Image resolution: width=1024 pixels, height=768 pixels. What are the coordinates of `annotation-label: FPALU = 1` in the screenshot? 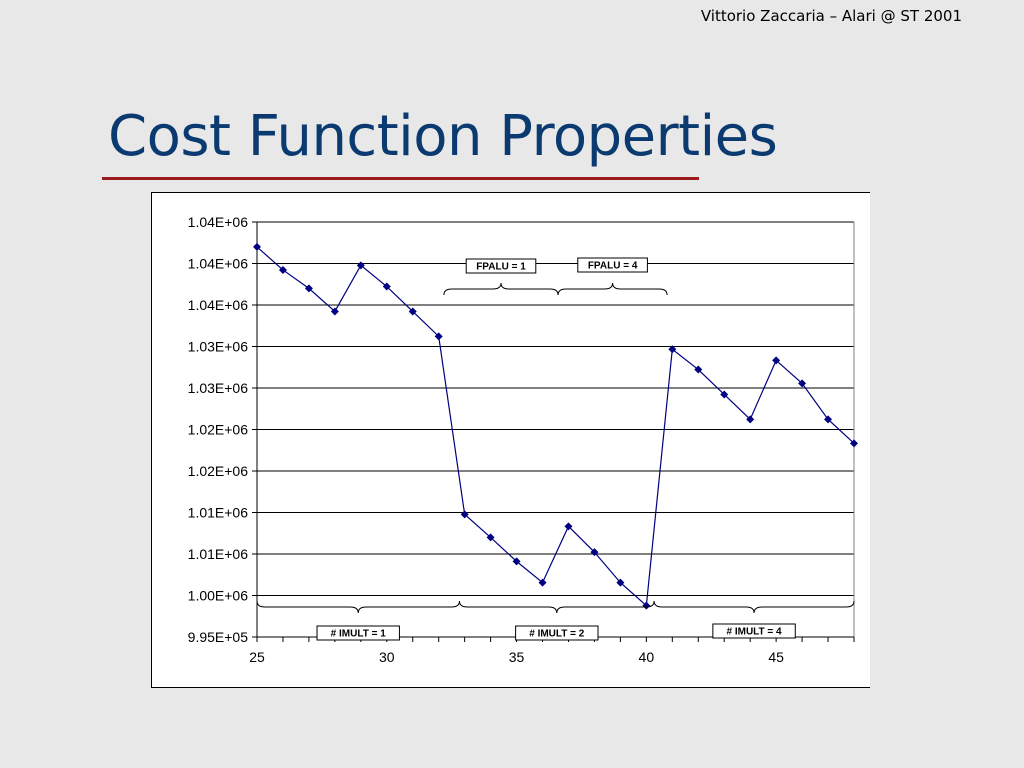 It's located at (501, 267).